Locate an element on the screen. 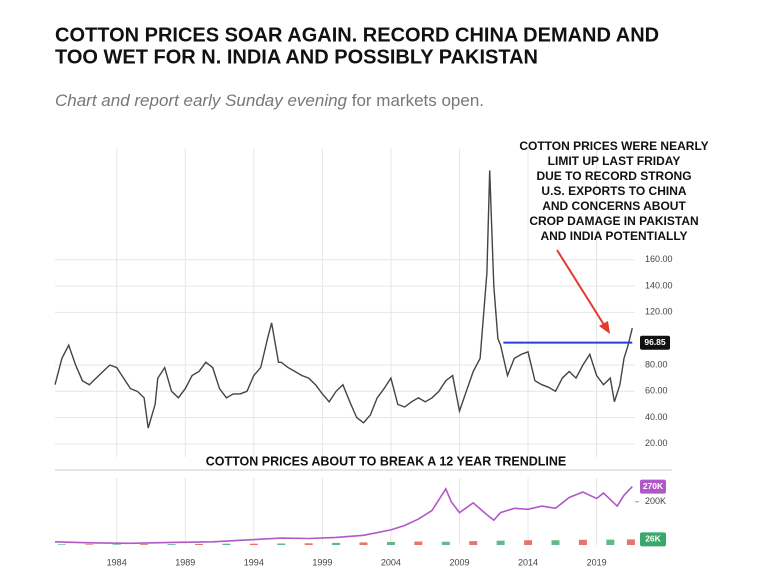 The width and height of the screenshot is (767, 585). x-tick-label: 1989 is located at coordinates (185, 562).